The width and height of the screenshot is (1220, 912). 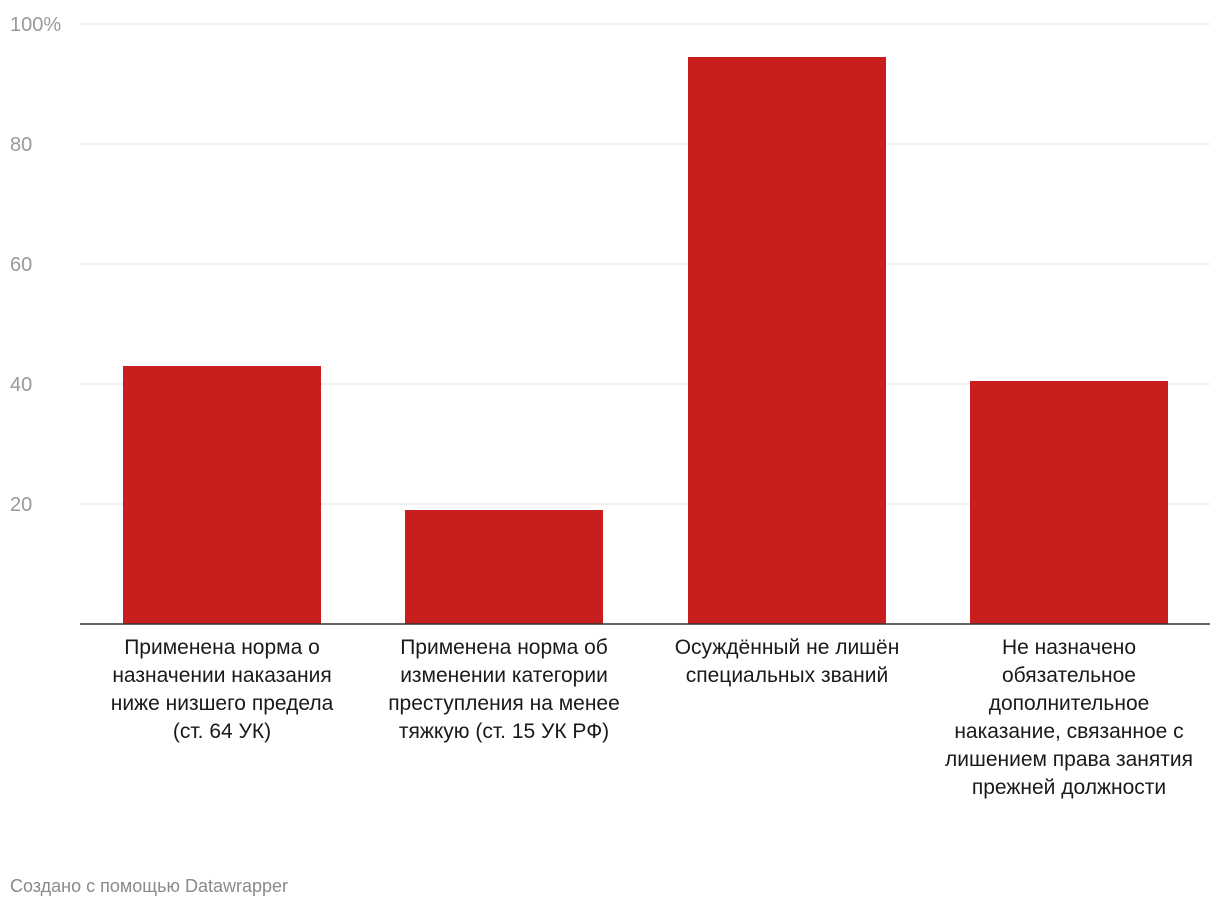 What do you see at coordinates (787, 661) in the screenshot?
I see `x-category-label: Осуждённый не лишён специальных званий` at bounding box center [787, 661].